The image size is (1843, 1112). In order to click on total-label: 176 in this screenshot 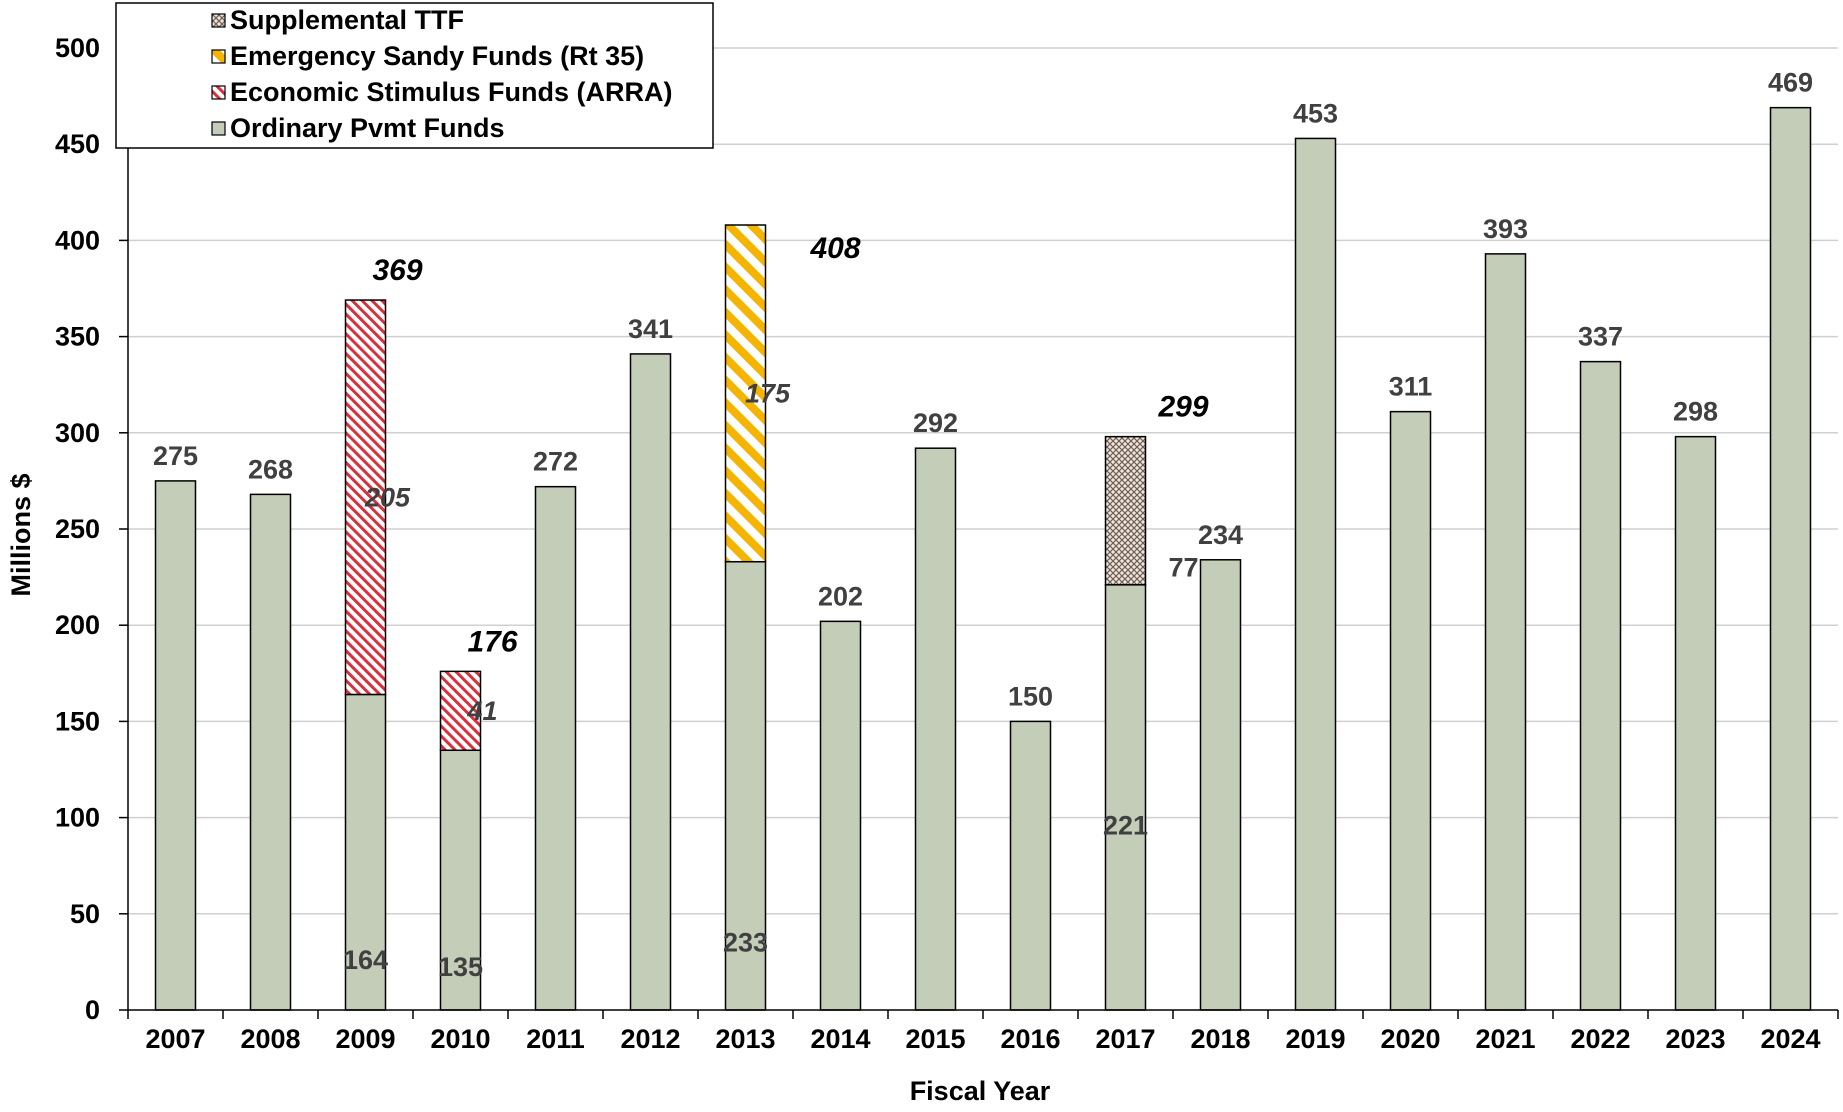, I will do `click(492, 641)`.